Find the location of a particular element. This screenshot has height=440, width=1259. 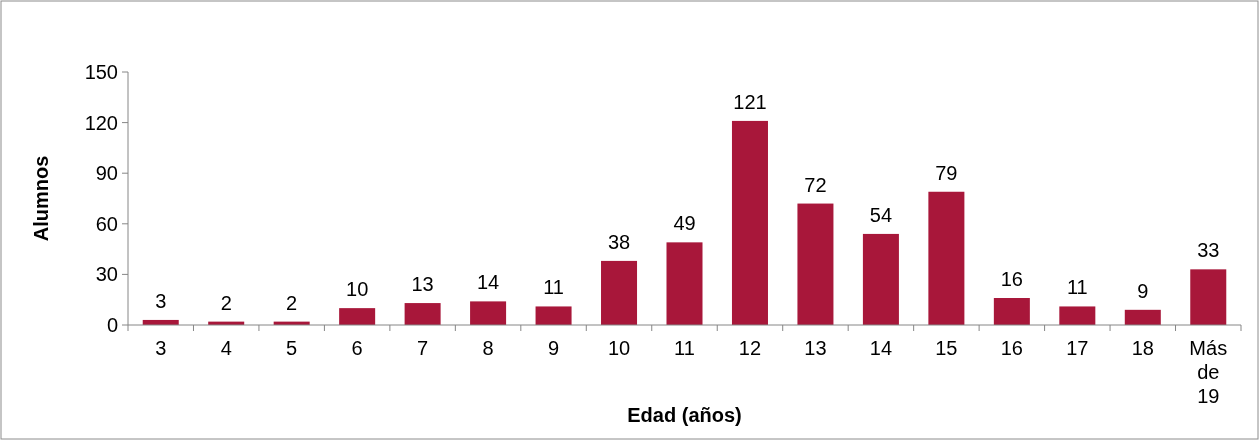

x-tick-label: Más de 19 is located at coordinates (1208, 372).